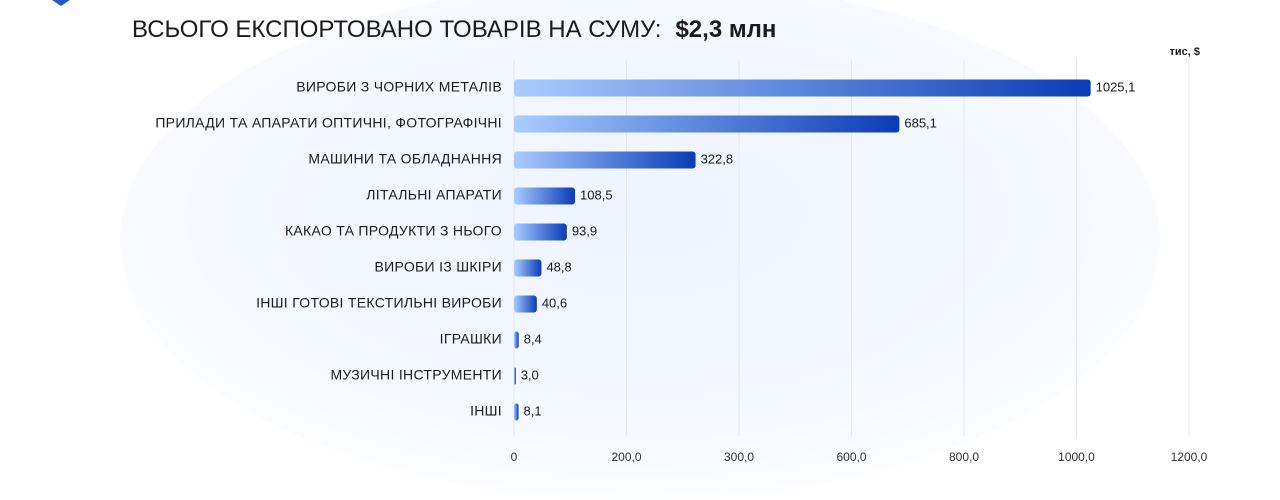 The image size is (1280, 500). What do you see at coordinates (626, 457) in the screenshot?
I see `x-tick-label: 200,0` at bounding box center [626, 457].